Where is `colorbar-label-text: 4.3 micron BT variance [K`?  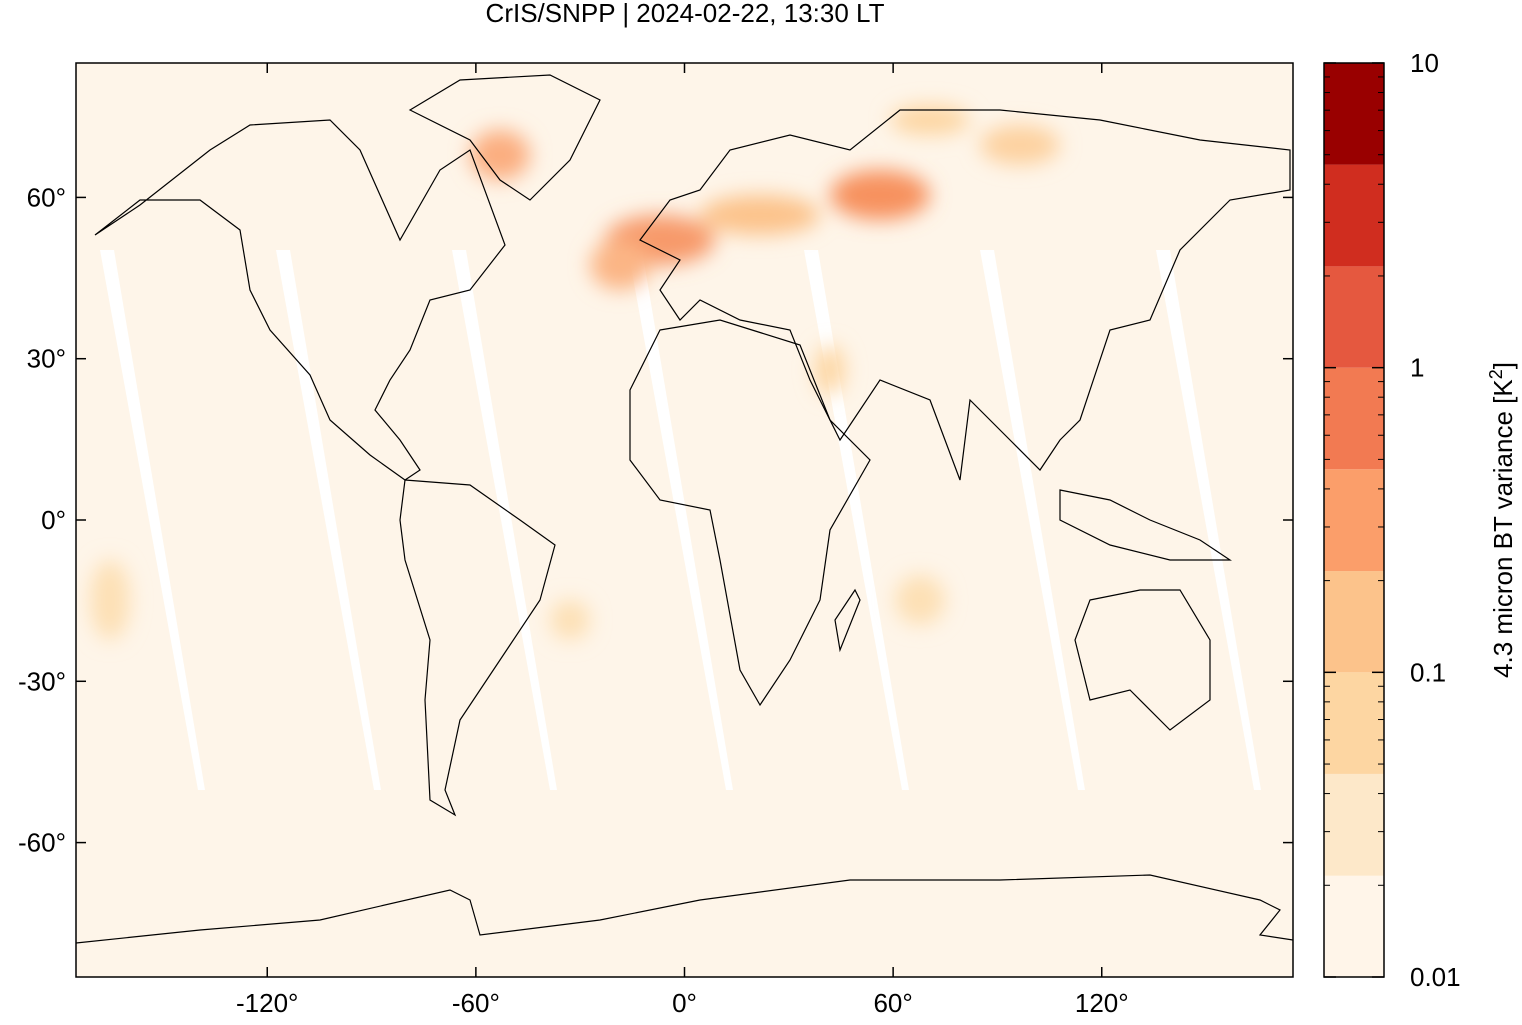 colorbar-label-text: 4.3 micron BT variance [K is located at coordinates (1503, 528).